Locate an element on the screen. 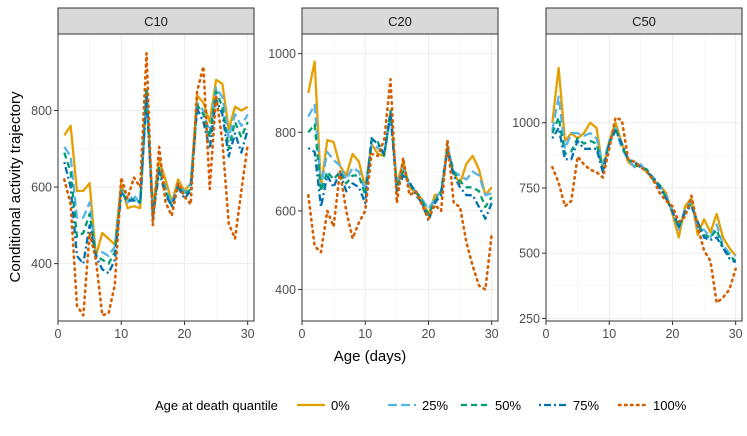 The width and height of the screenshot is (747, 436). strip-label: C10 is located at coordinates (156, 21).